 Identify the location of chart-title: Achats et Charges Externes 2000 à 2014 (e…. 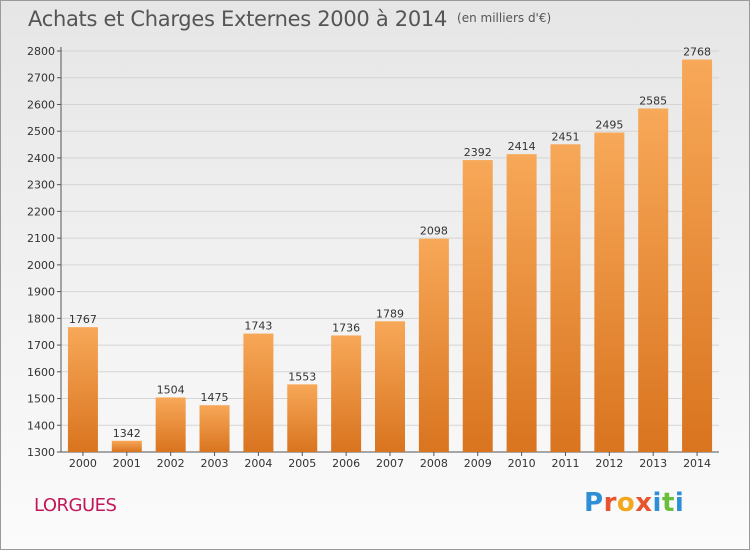
(289, 19).